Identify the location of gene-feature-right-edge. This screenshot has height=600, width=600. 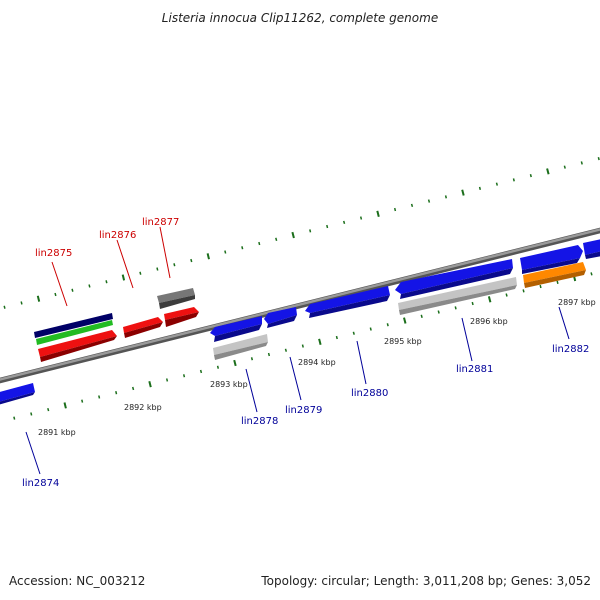
(591, 249).